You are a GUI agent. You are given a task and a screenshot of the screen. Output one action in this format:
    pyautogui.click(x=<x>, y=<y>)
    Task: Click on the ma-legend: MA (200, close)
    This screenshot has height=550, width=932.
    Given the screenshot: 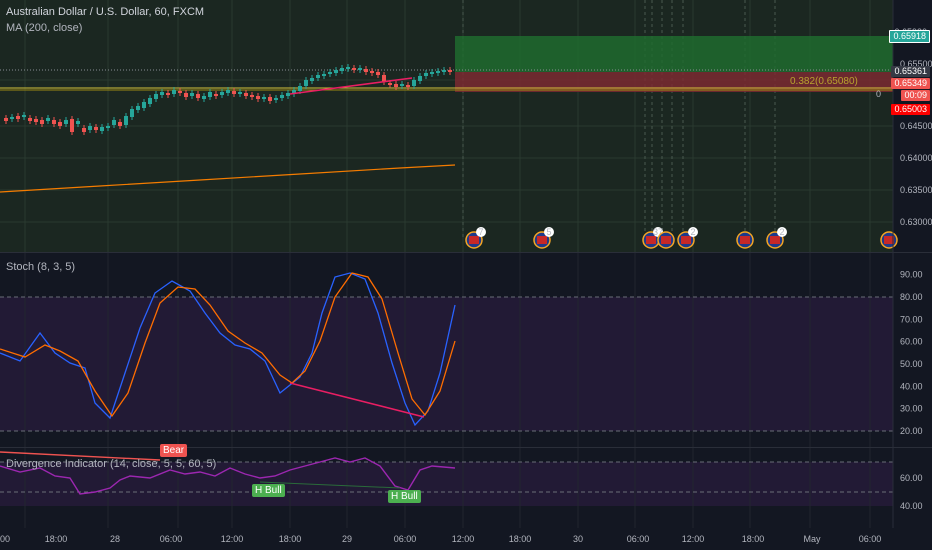 What is the action you would take?
    pyautogui.click(x=44, y=28)
    